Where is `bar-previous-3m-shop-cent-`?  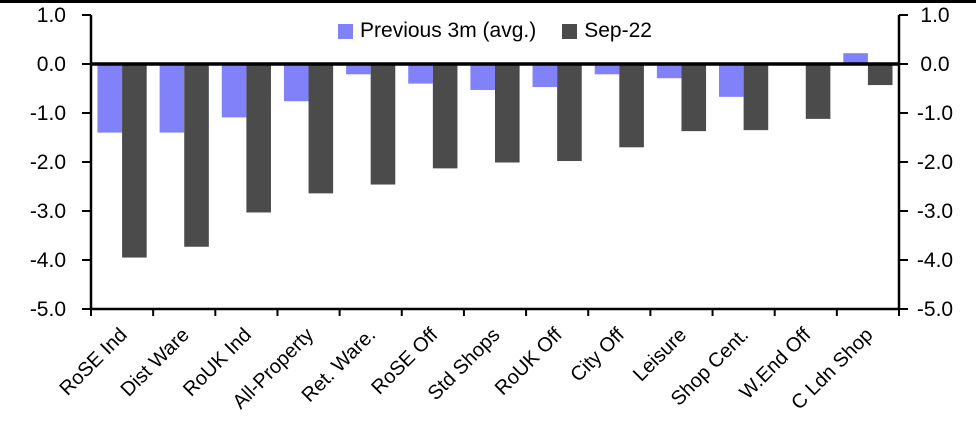 bar-previous-3m-shop-cent- is located at coordinates (731, 80).